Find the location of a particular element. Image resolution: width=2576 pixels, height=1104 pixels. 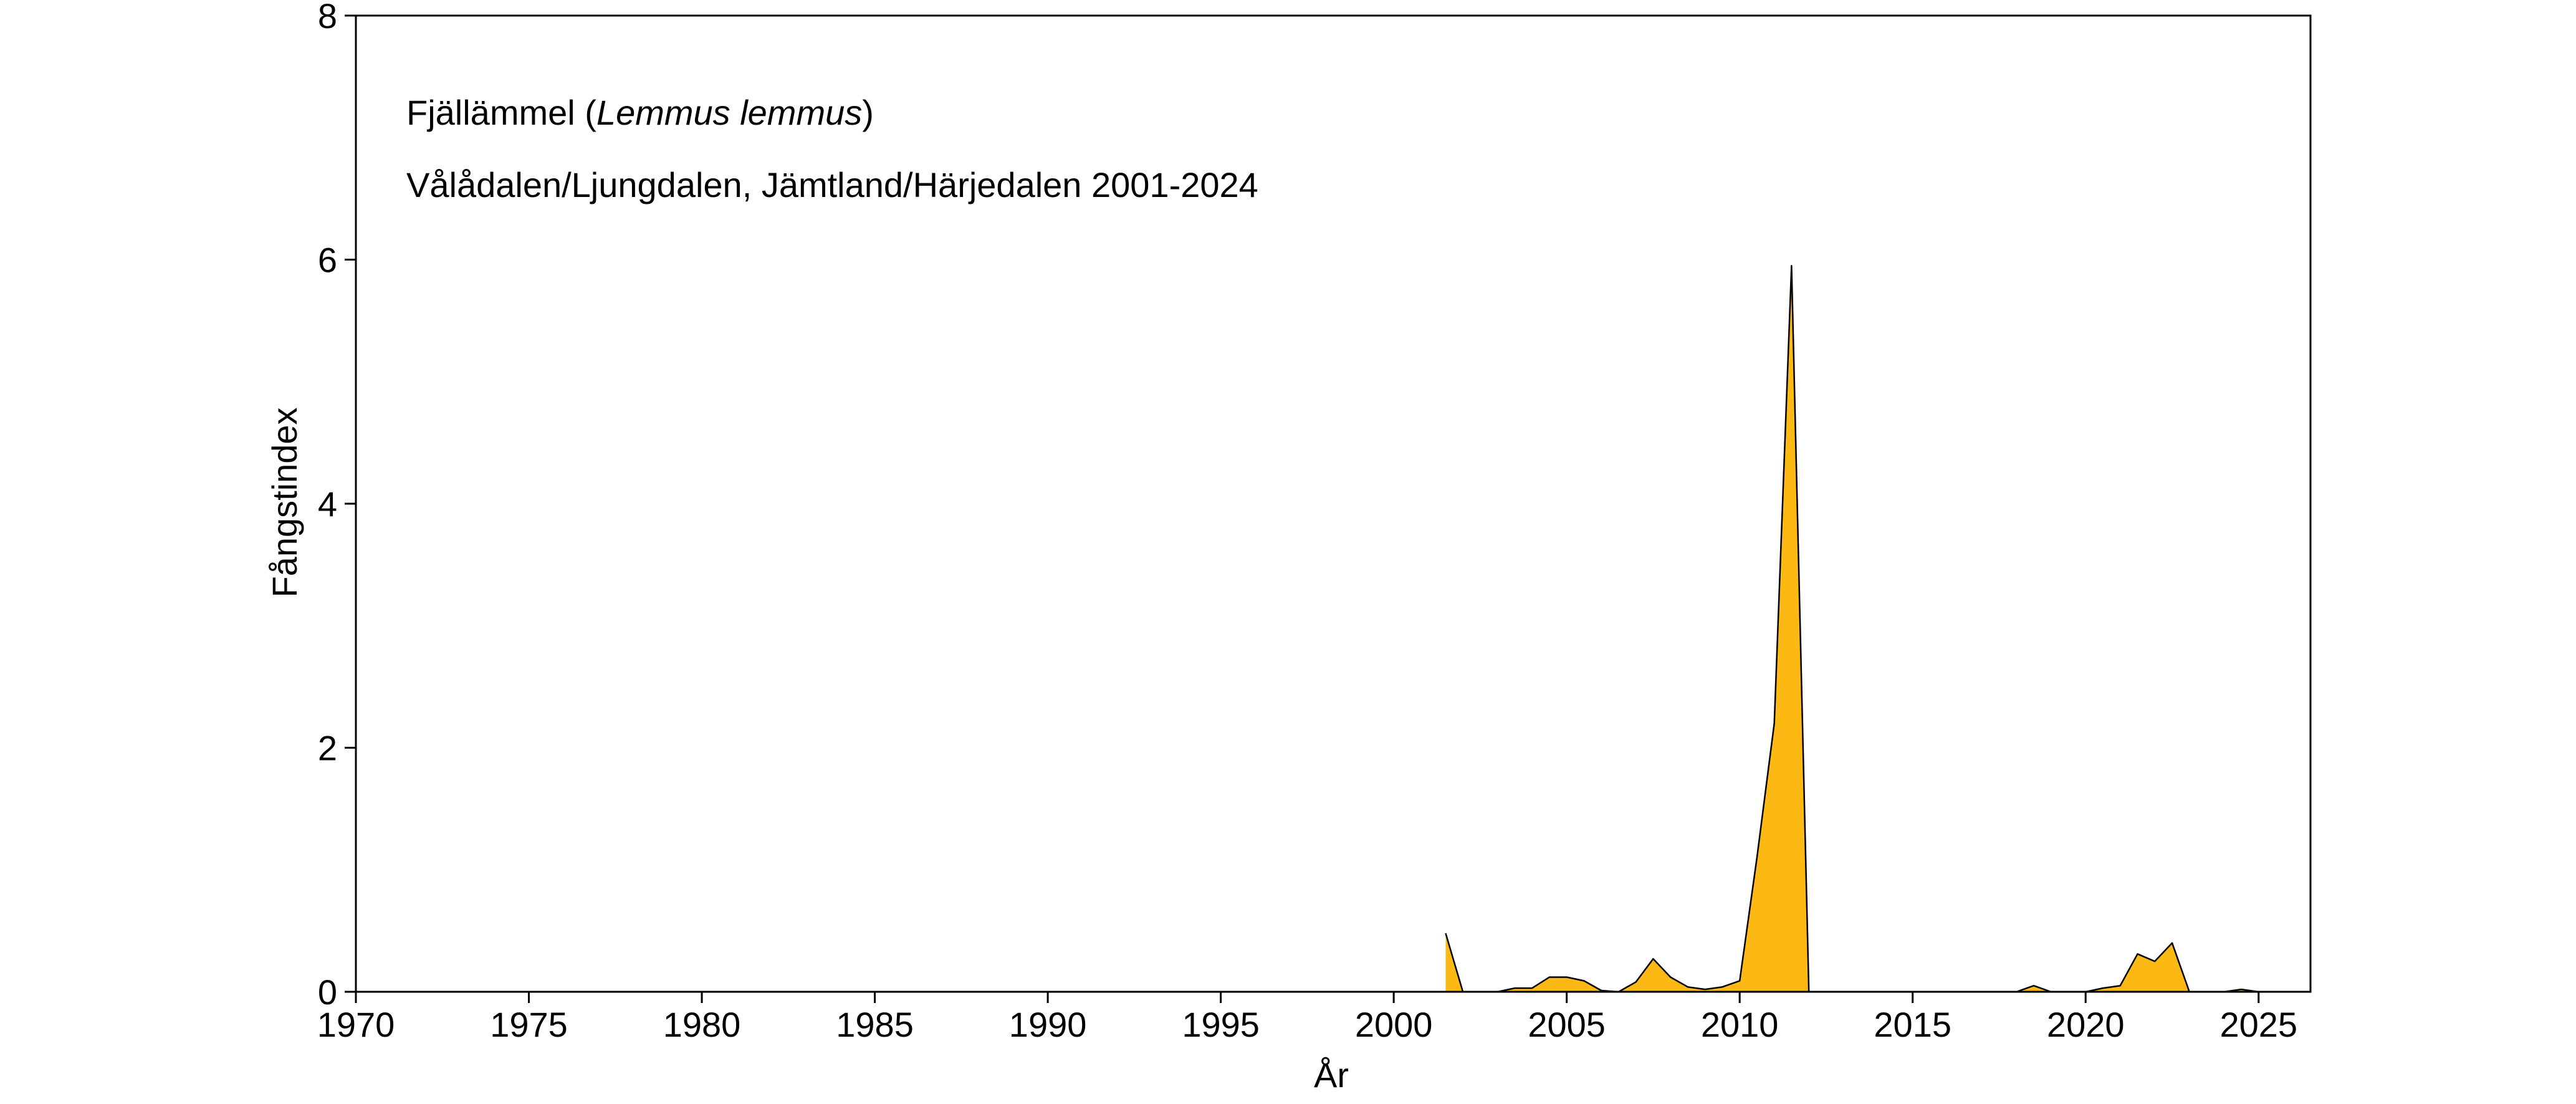

x-tick-label: 2005 is located at coordinates (1567, 1024).